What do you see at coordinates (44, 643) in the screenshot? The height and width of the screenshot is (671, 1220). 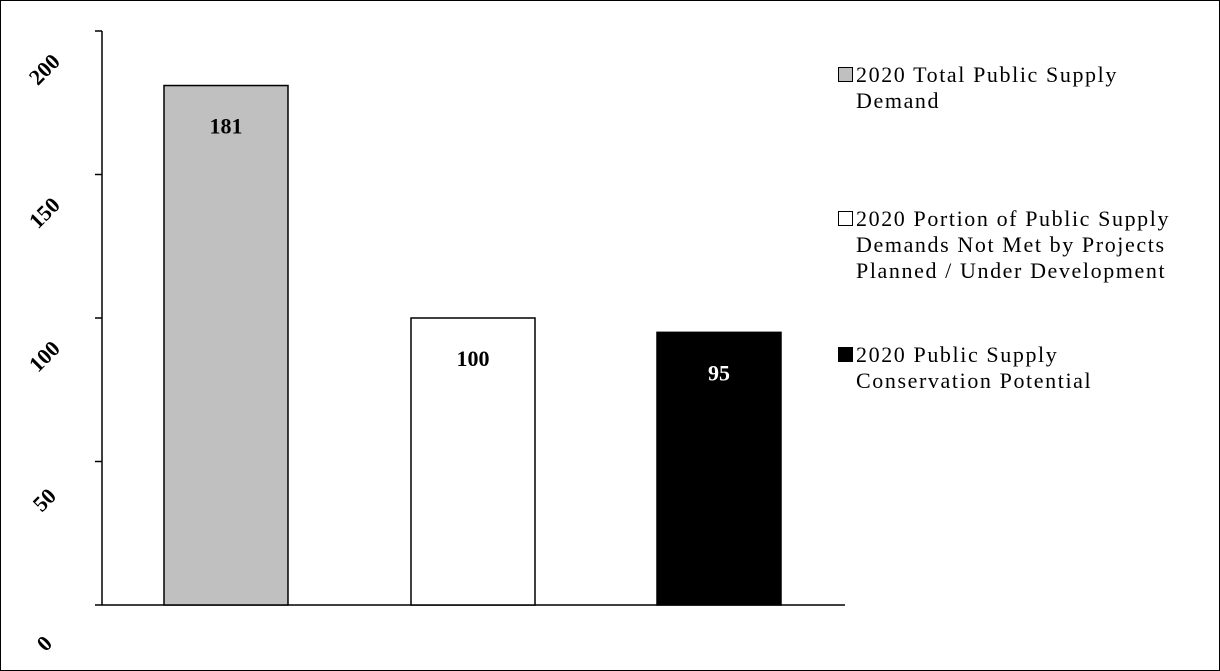 I see `y-tick-label: 0` at bounding box center [44, 643].